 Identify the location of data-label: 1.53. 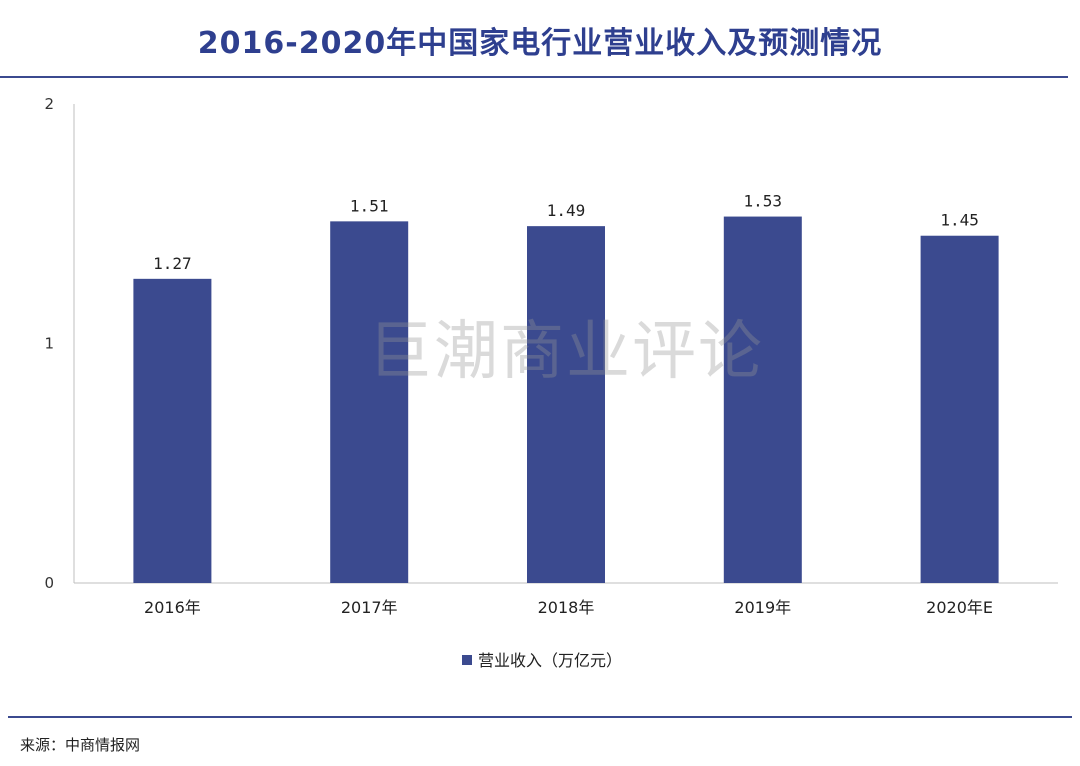
(763, 201).